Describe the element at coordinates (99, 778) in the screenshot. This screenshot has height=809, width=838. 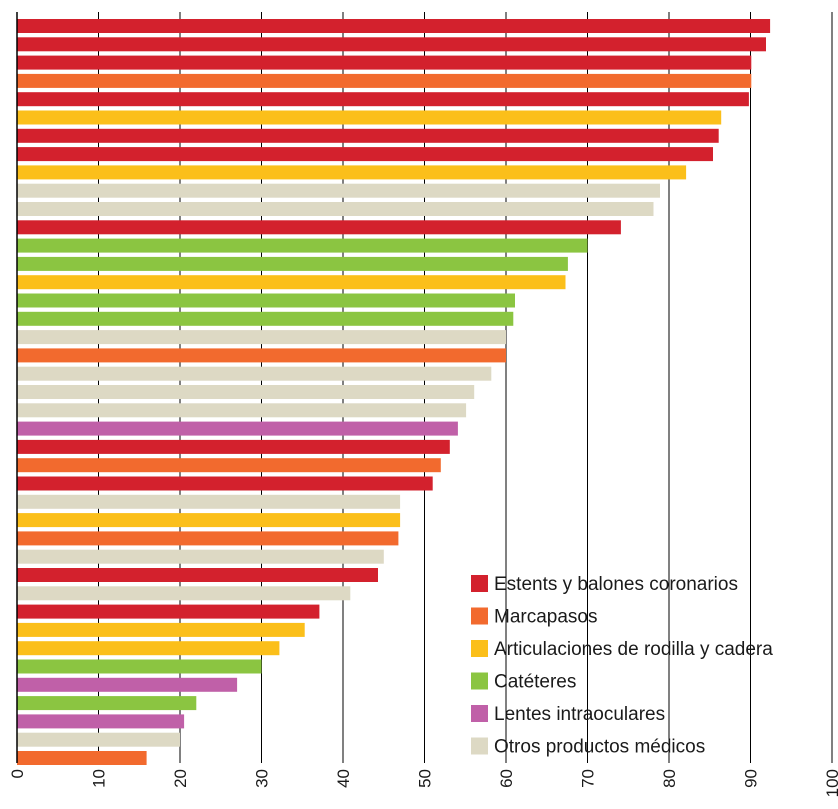
I see `x-tick-label: 10` at that location.